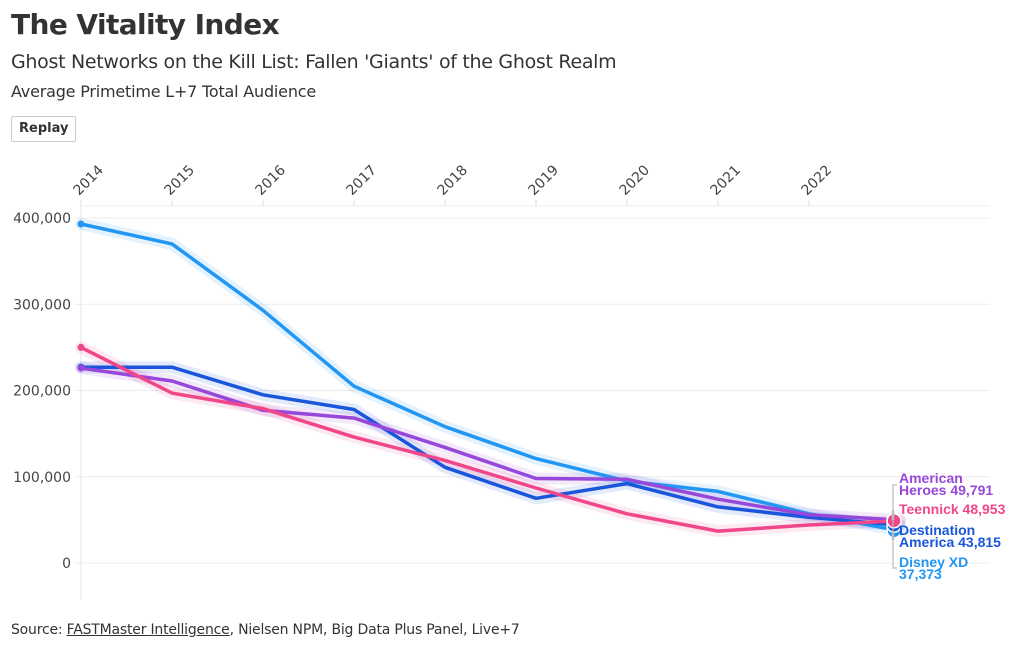 This screenshot has width=1020, height=650. What do you see at coordinates (81, 224) in the screenshot?
I see `start-point-disney-xd` at bounding box center [81, 224].